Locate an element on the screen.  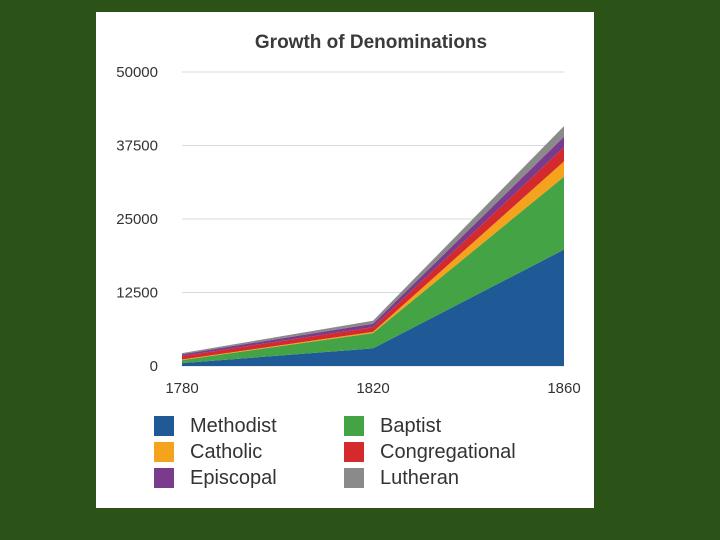
x-tick-label: 1780 is located at coordinates (181, 388).